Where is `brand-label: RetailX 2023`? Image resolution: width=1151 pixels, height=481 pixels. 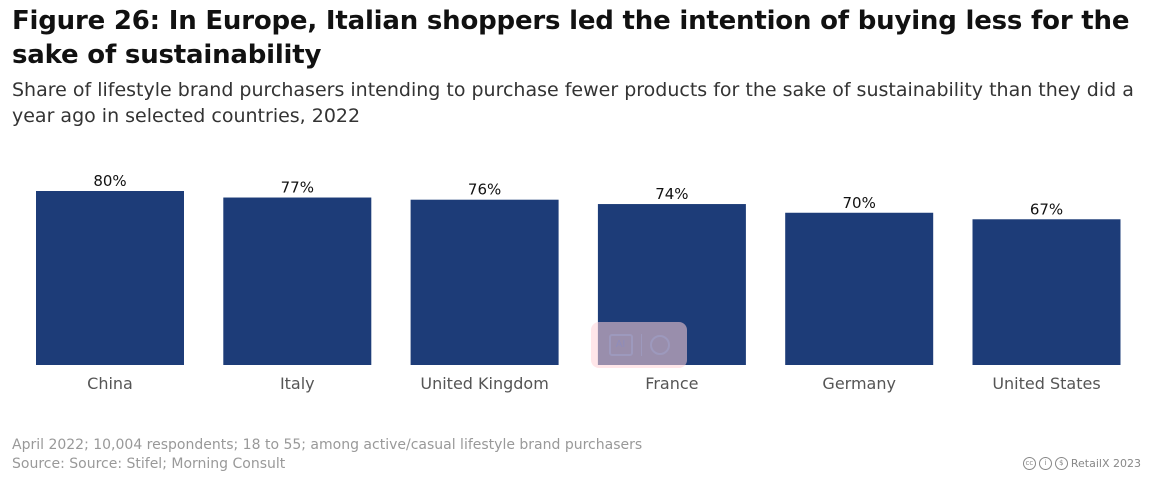
brand-label: RetailX 2023 is located at coordinates (1105, 463).